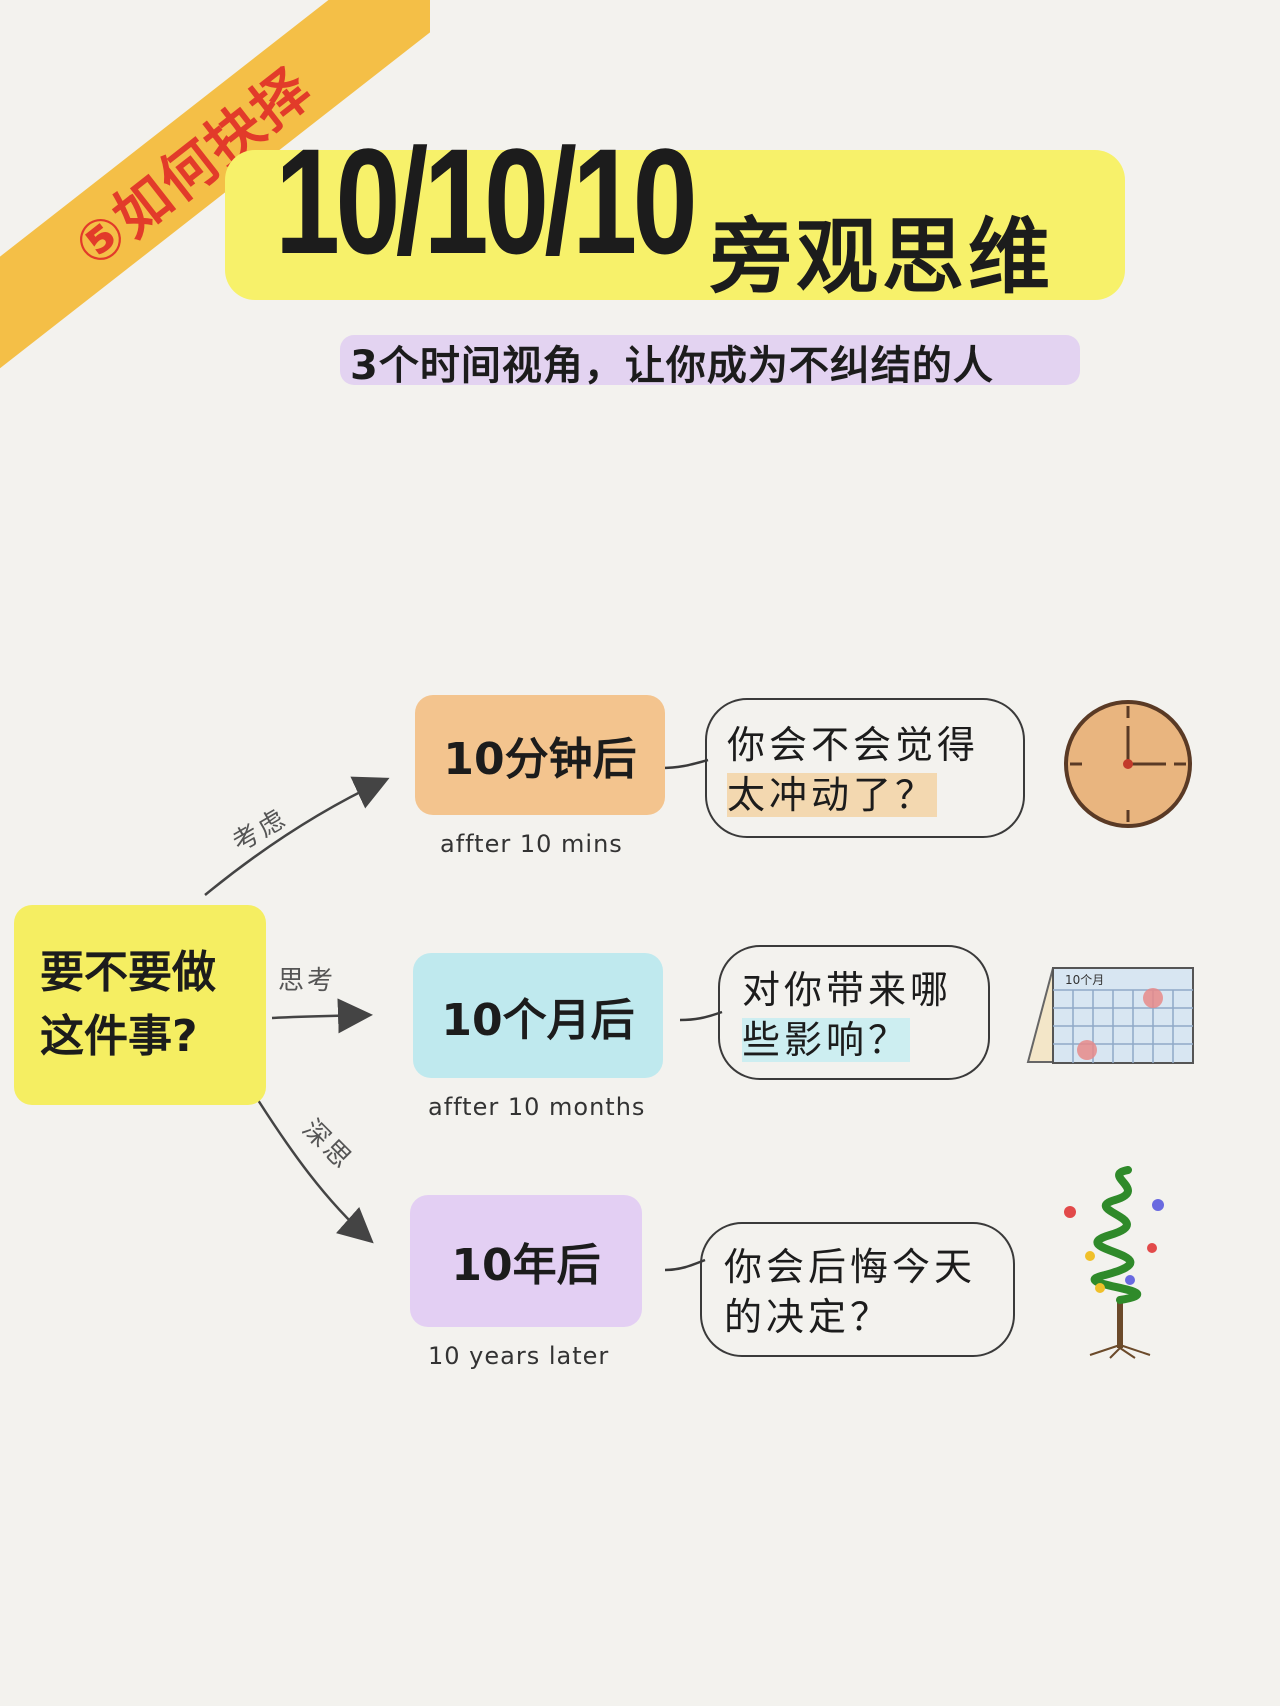 Image resolution: width=1280 pixels, height=1706 pixels. Describe the element at coordinates (1084, 980) in the screenshot. I see `calendar-label: 10个月` at that location.